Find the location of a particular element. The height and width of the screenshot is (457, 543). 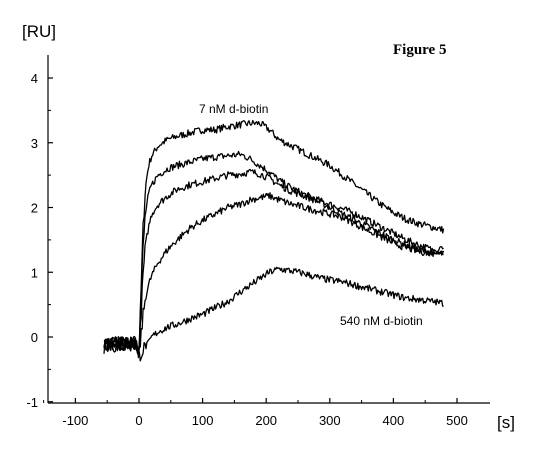

x-tick-label: -100 is located at coordinates (75, 420).